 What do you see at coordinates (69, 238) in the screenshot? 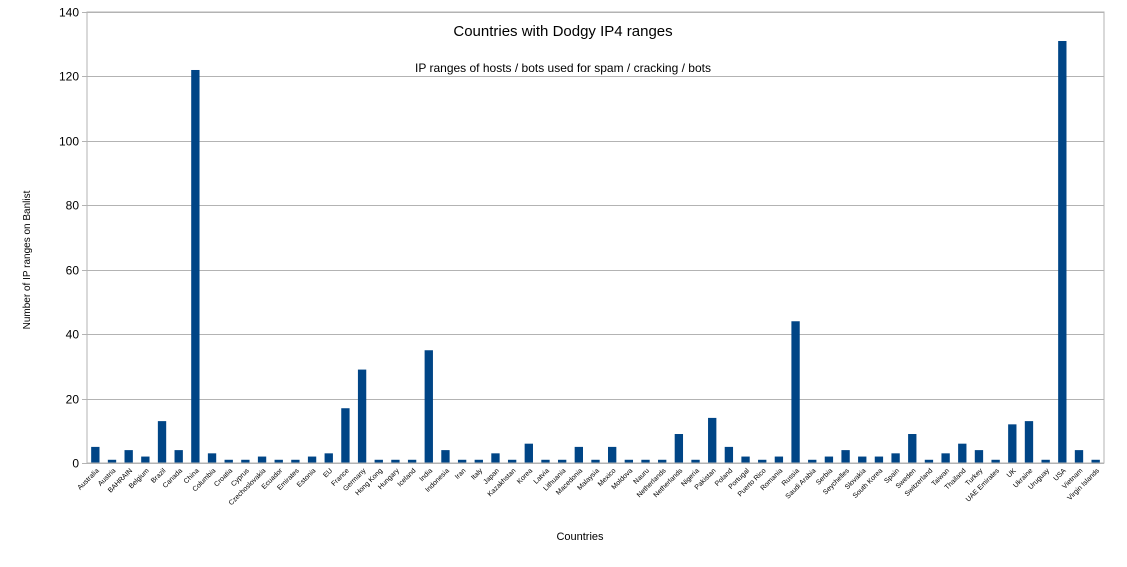
I see `y-tick-labels: 0 20 40 60 80 100 120 140` at bounding box center [69, 238].